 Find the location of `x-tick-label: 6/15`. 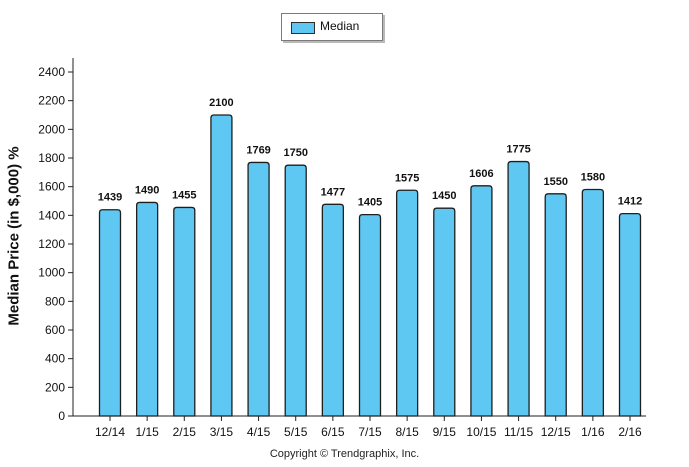

x-tick-label: 6/15 is located at coordinates (333, 432).